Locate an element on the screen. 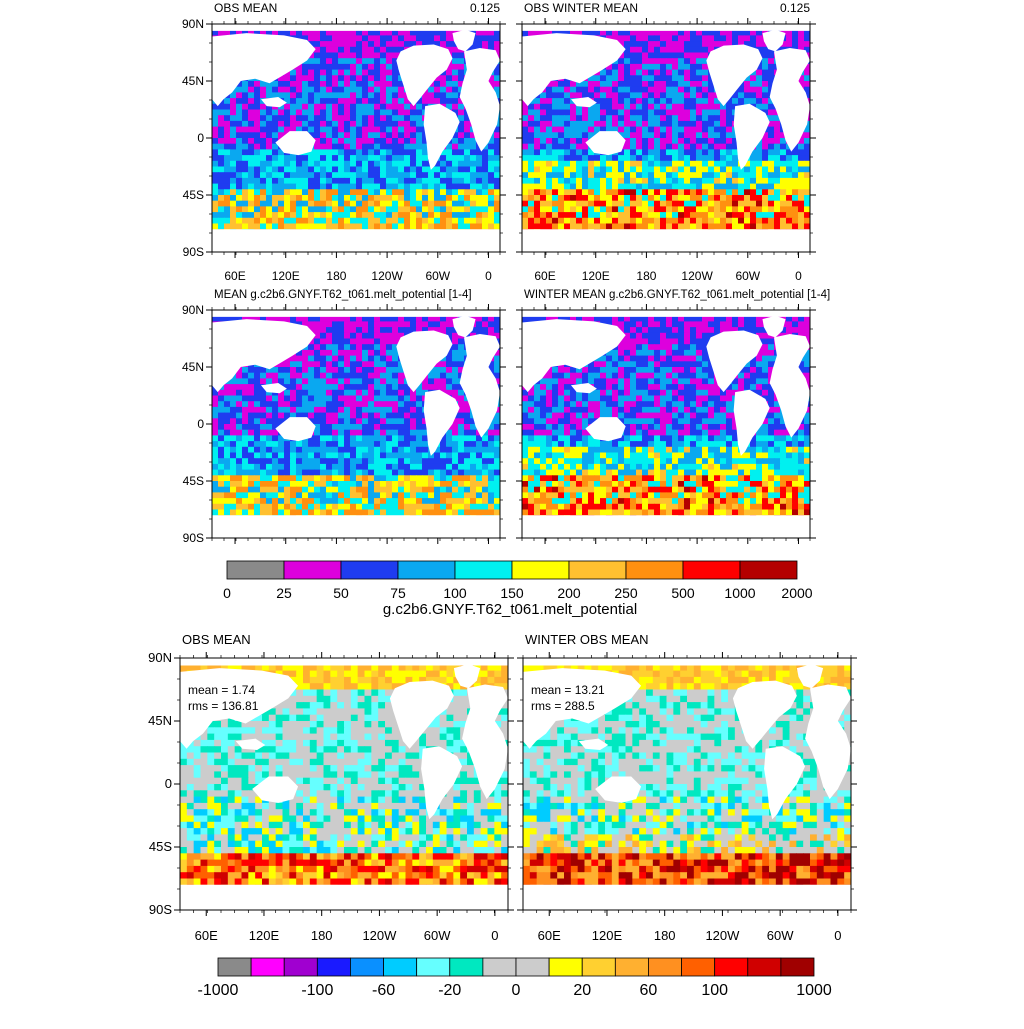 The height and width of the screenshot is (1029, 1024). colorbar-top-label: 0 is located at coordinates (227, 593).